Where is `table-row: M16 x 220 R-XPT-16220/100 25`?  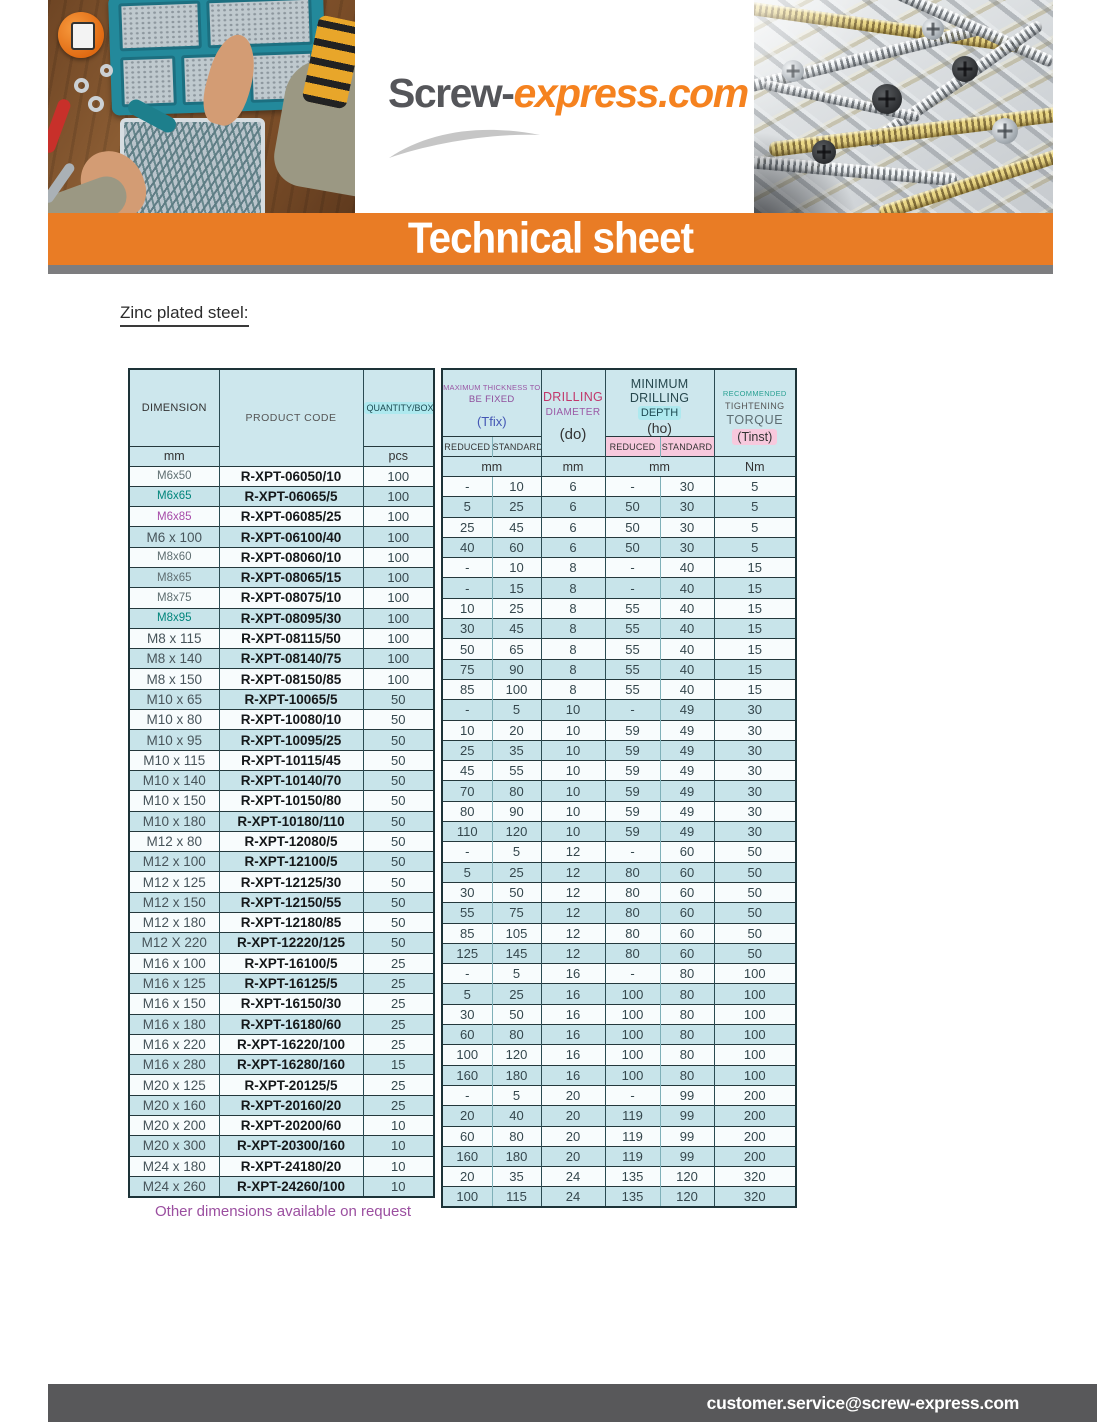
table-row: M16 x 220 R-XPT-16220/100 25 is located at coordinates (281, 1044).